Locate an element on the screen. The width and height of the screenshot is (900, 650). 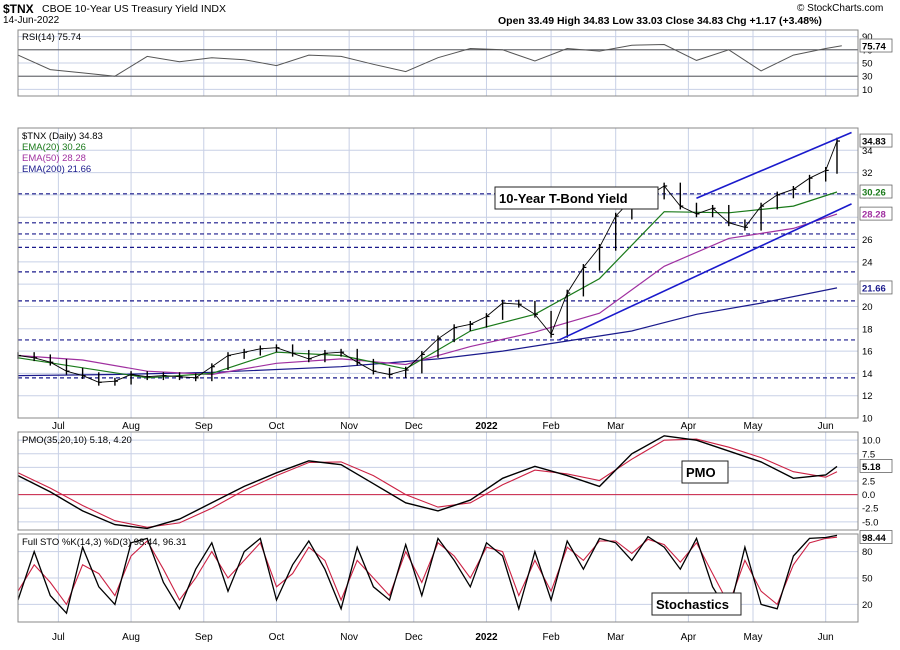
y-tick-label: 32 is located at coordinates (867, 173).